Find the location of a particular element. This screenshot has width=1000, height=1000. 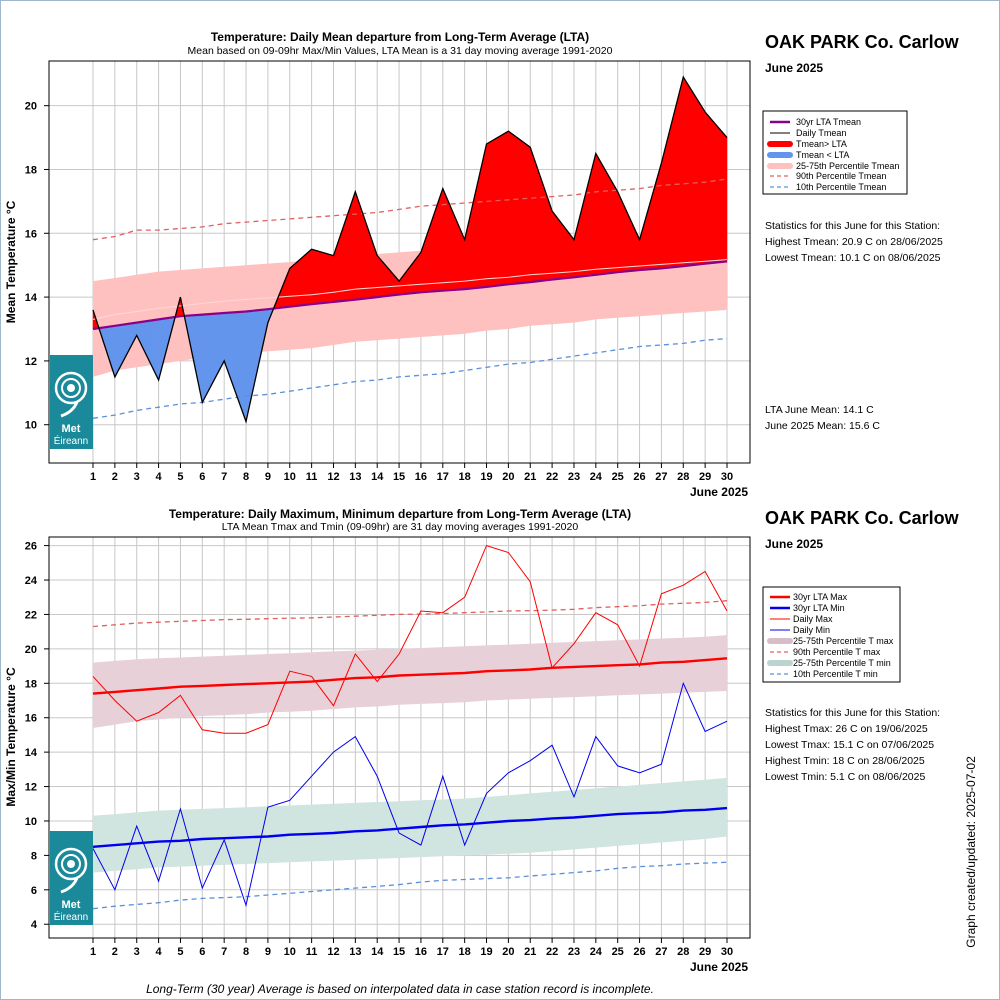

line-lta-tmean is located at coordinates (410, 295).